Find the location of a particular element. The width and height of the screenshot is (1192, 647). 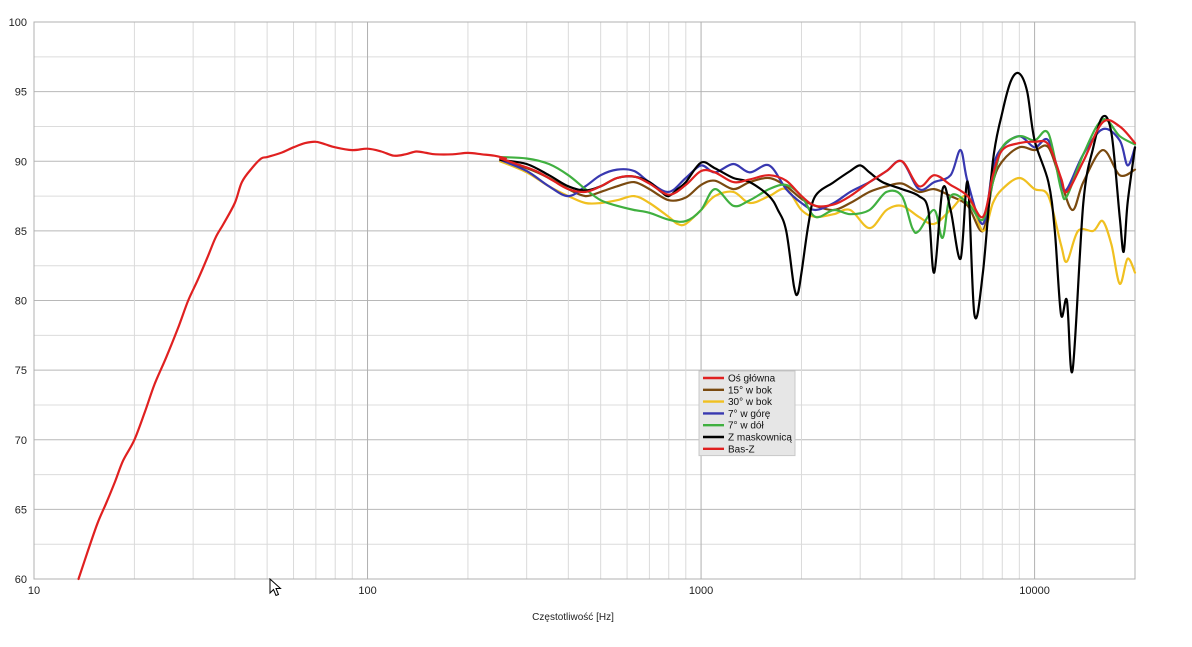

y-tick-label: 65 is located at coordinates (21, 510).